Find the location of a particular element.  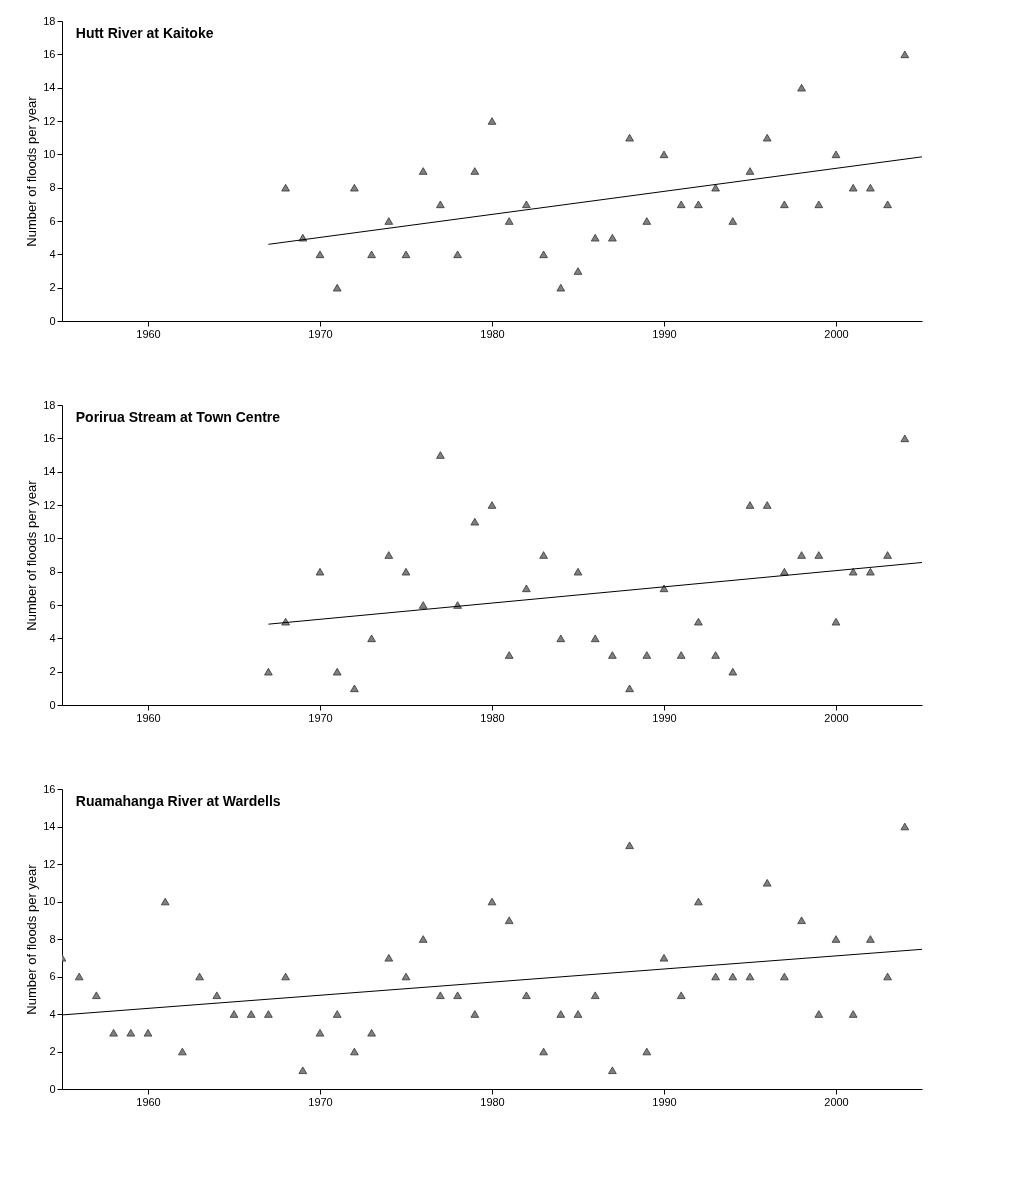

chart-title: Porirua Stream at Town Centre is located at coordinates (178, 417).